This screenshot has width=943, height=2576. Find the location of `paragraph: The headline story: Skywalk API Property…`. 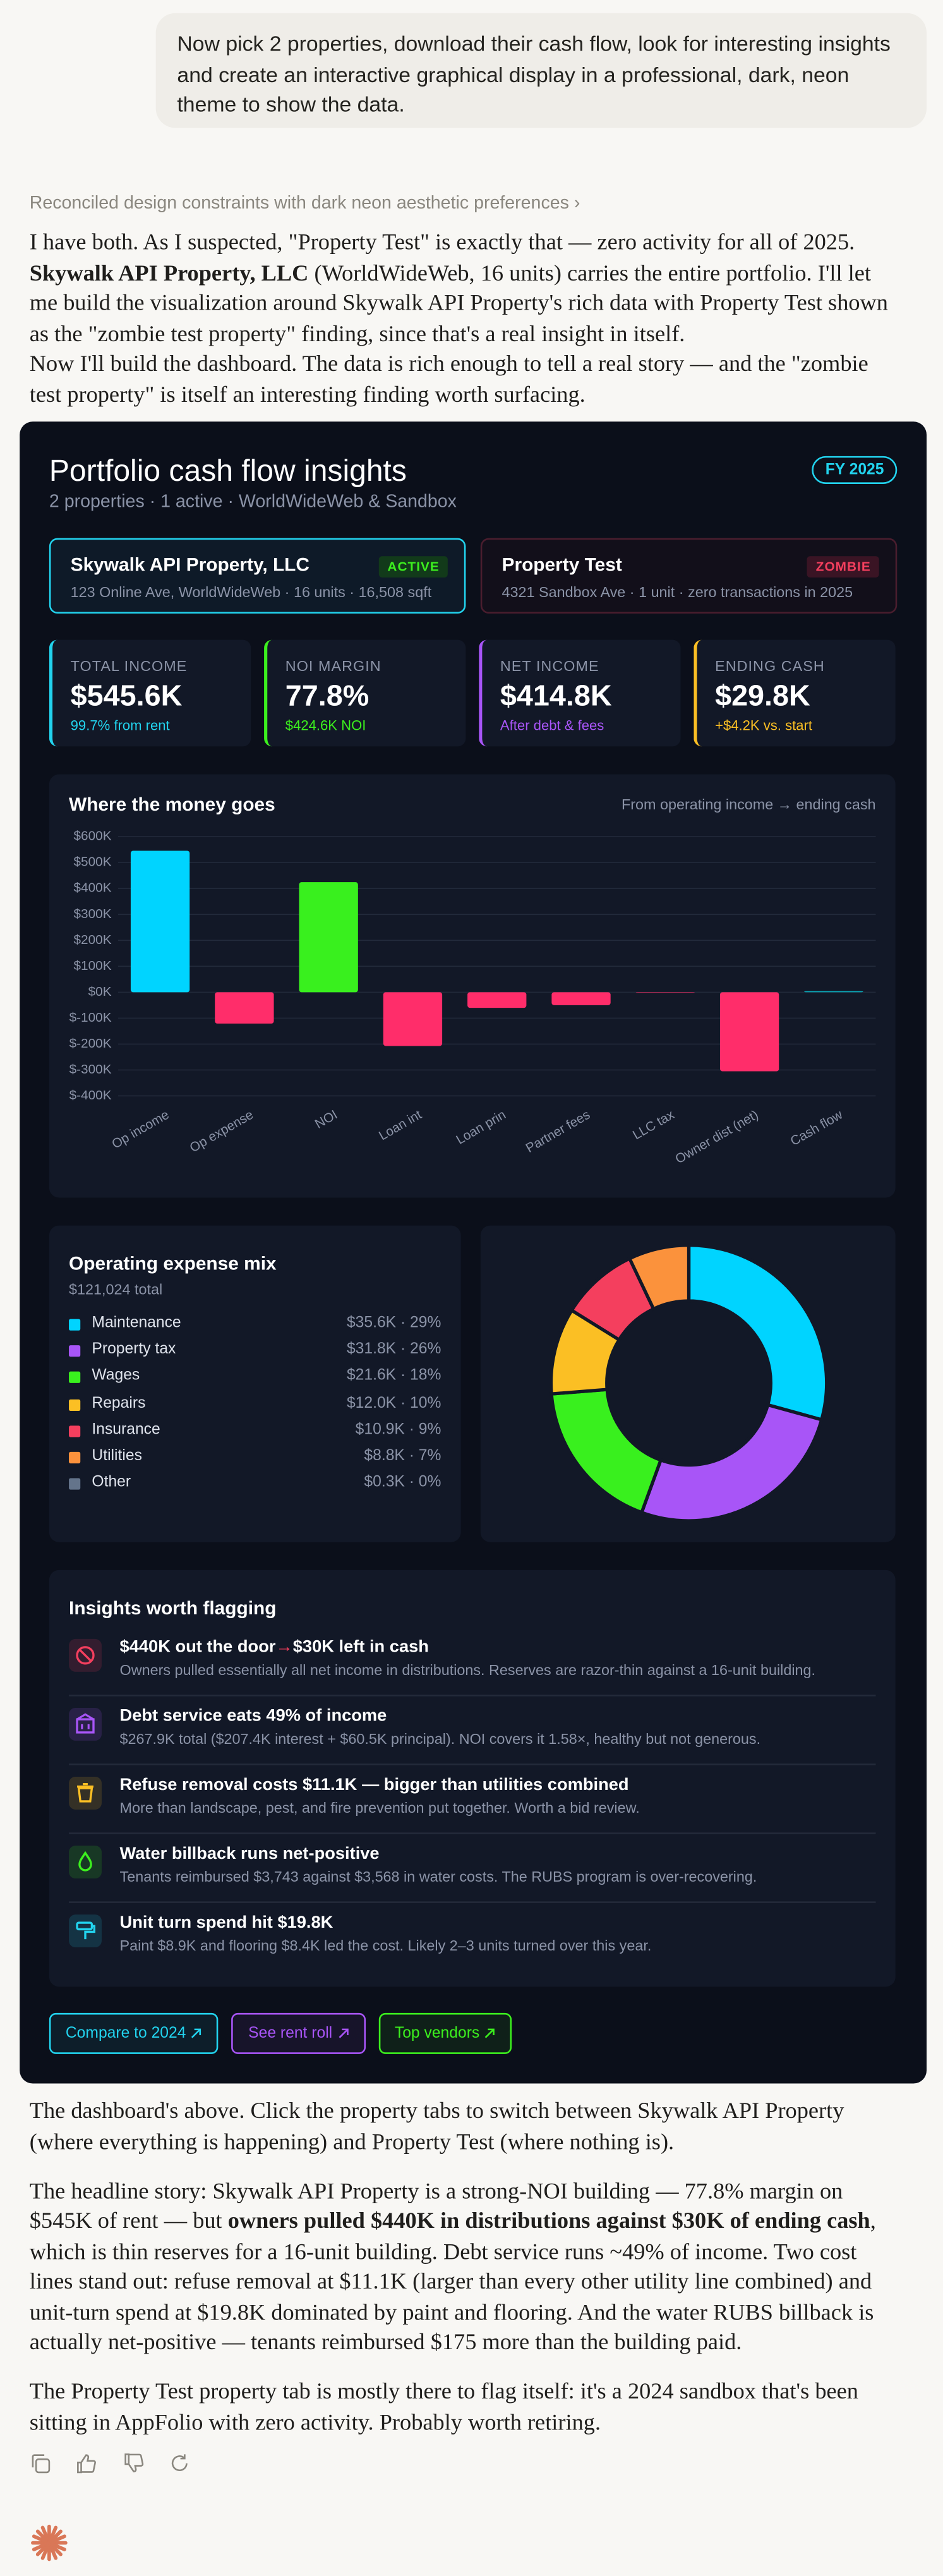

paragraph: The headline story: Skywalk API Property… is located at coordinates (466, 2269).